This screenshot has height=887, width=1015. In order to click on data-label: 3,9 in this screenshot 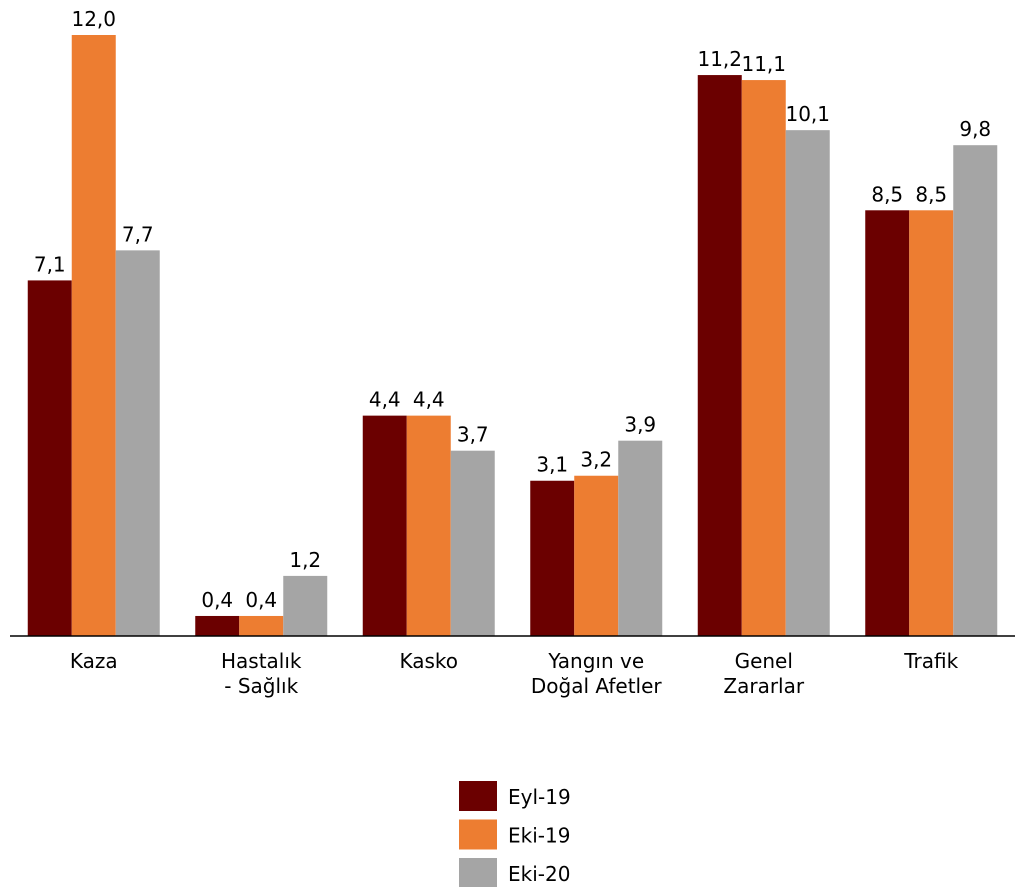, I will do `click(640, 425)`.